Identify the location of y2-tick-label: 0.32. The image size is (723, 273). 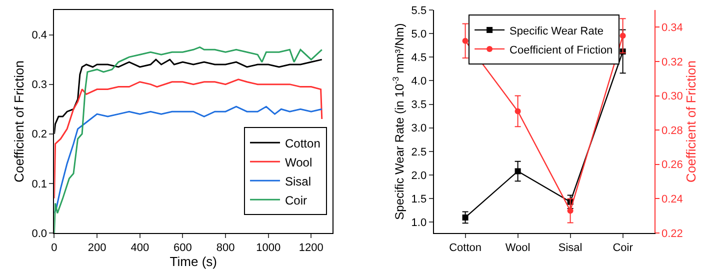
(672, 62).